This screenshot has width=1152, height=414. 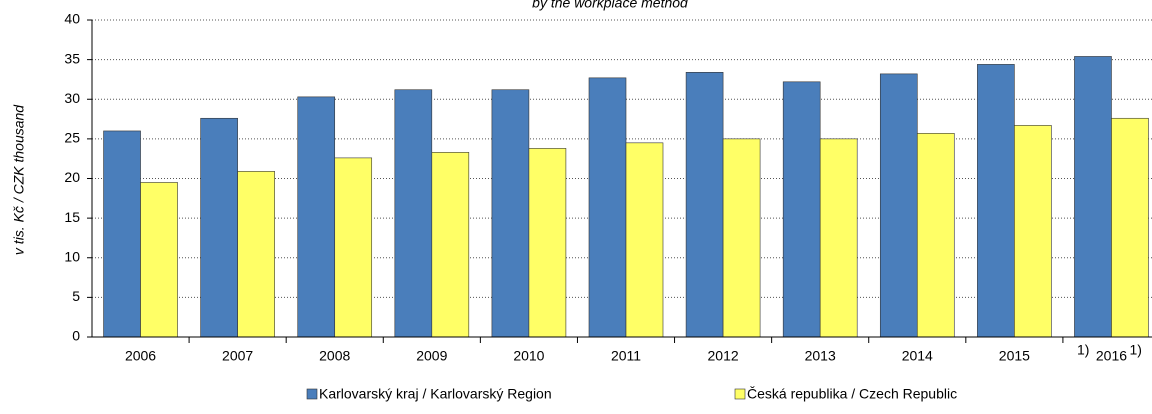 I want to click on x-tick-label: 2014, so click(x=917, y=356).